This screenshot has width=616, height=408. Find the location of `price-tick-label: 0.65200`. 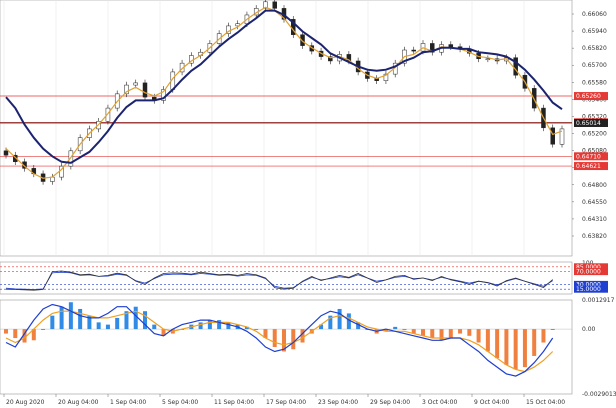

price-tick-label: 0.65200 is located at coordinates (594, 134).